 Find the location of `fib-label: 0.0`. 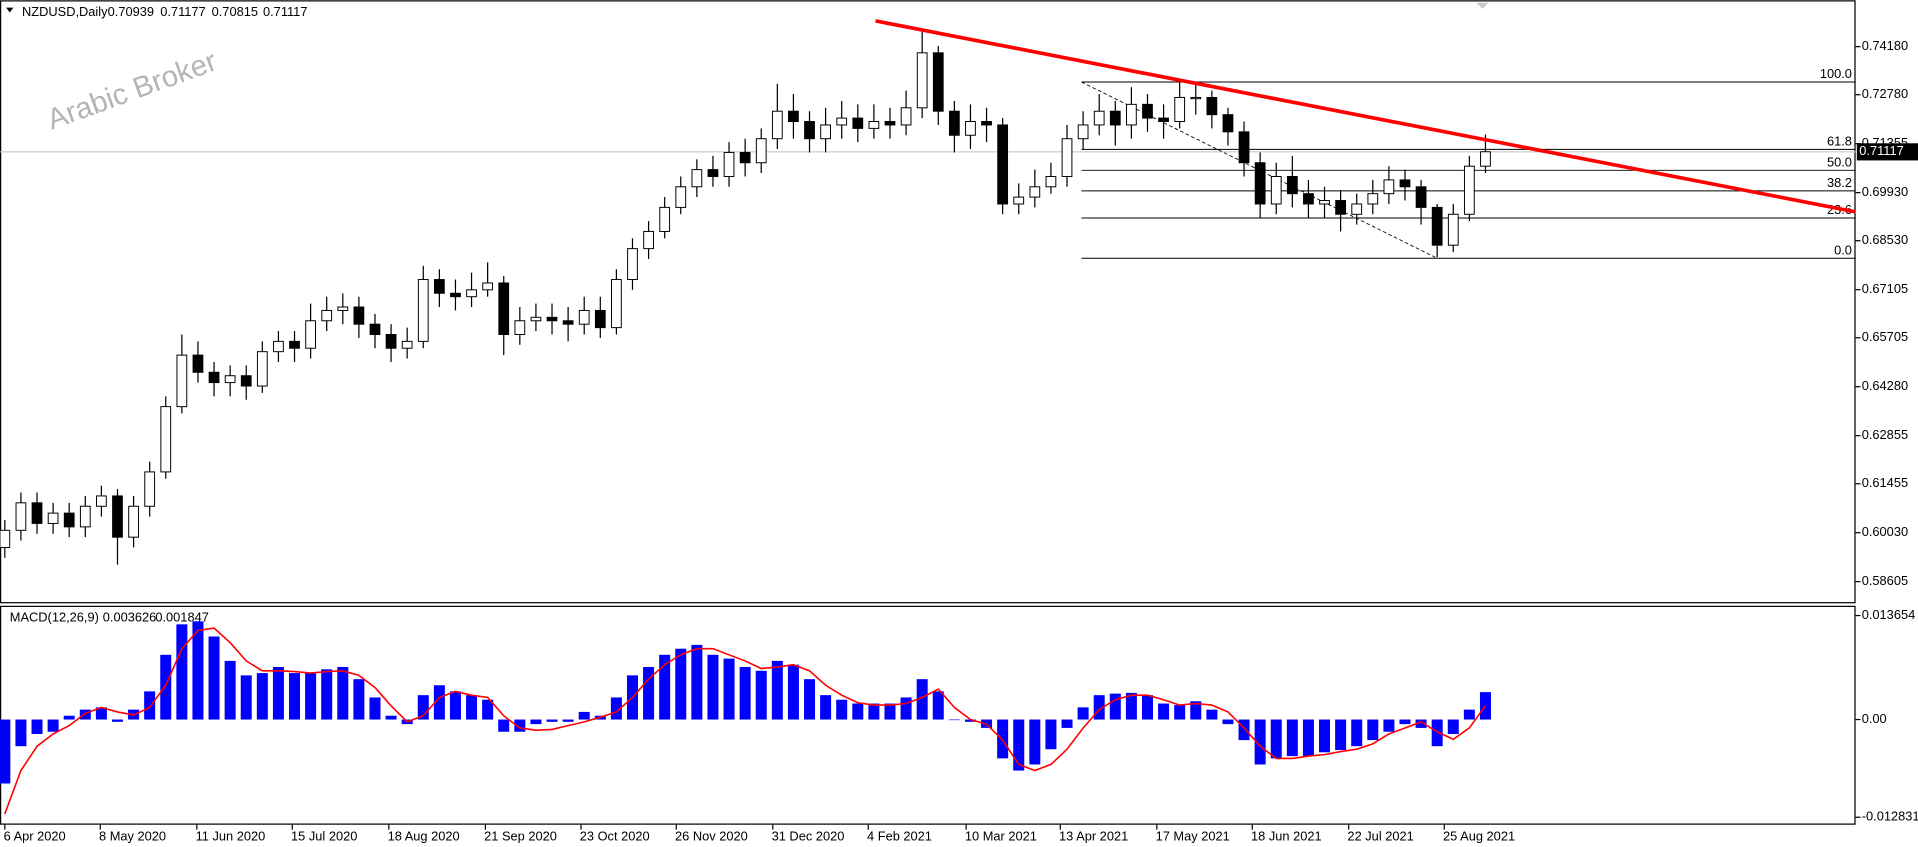

fib-label: 0.0 is located at coordinates (1843, 249).